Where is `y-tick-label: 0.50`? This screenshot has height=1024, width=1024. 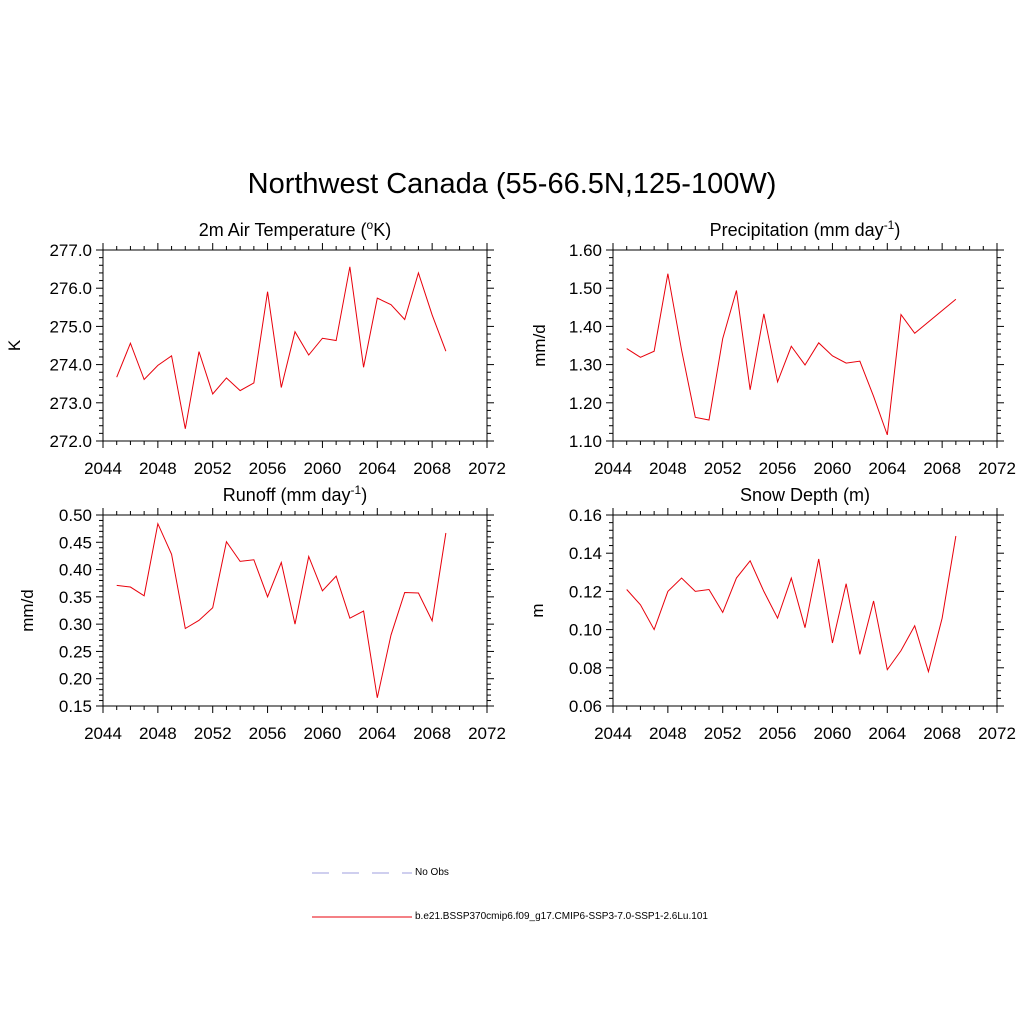
y-tick-label: 0.50 is located at coordinates (75, 515).